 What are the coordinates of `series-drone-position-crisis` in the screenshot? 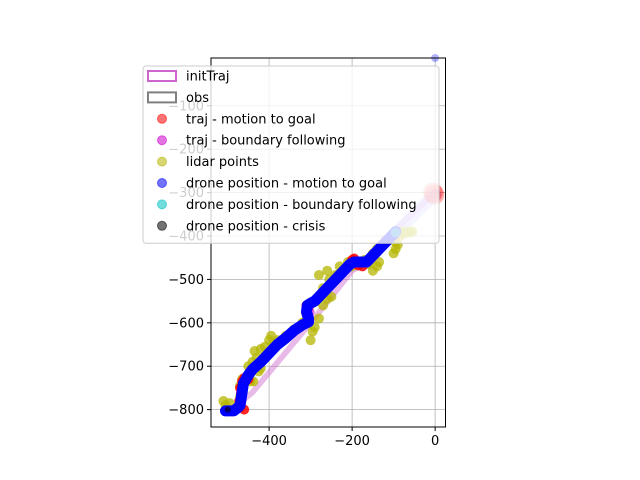 It's located at (227, 409).